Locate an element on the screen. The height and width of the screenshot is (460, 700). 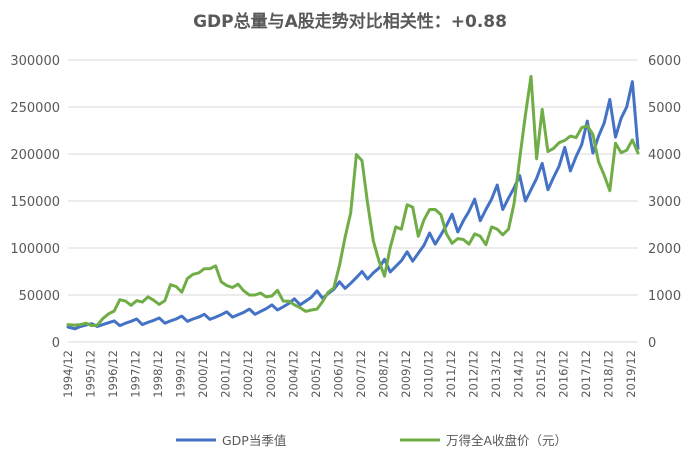
x-tick-label: 1997/12 is located at coordinates (136, 374).